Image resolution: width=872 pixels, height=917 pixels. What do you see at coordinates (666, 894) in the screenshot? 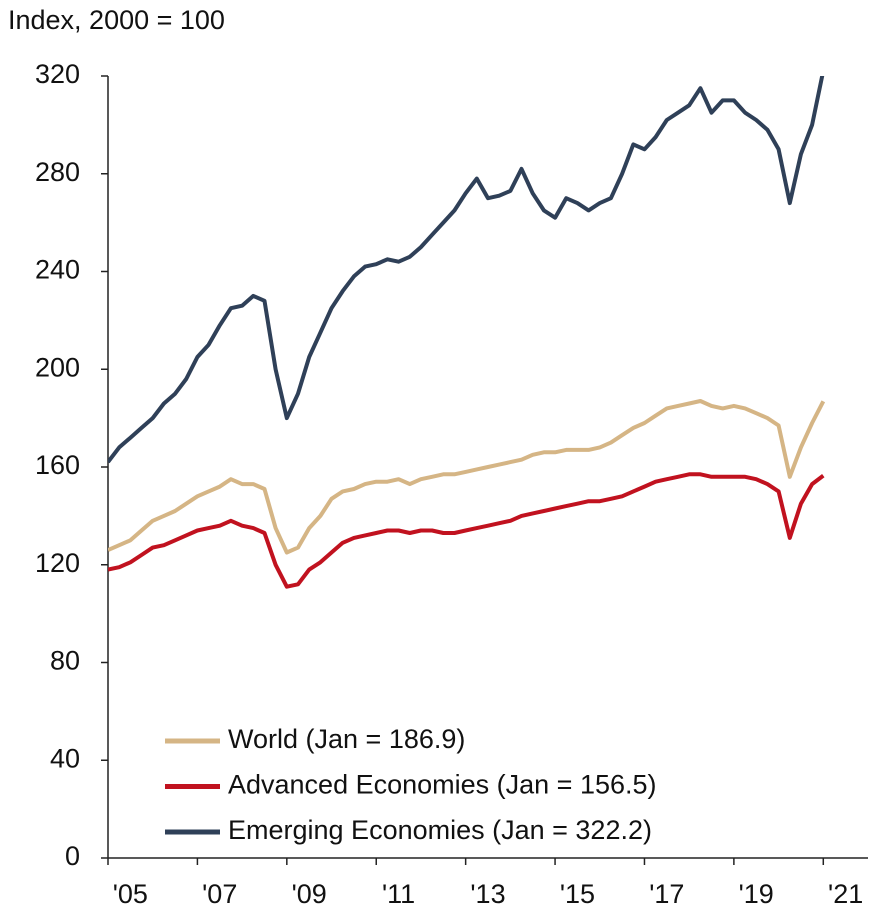
I see `x-tick-label: '17` at bounding box center [666, 894].